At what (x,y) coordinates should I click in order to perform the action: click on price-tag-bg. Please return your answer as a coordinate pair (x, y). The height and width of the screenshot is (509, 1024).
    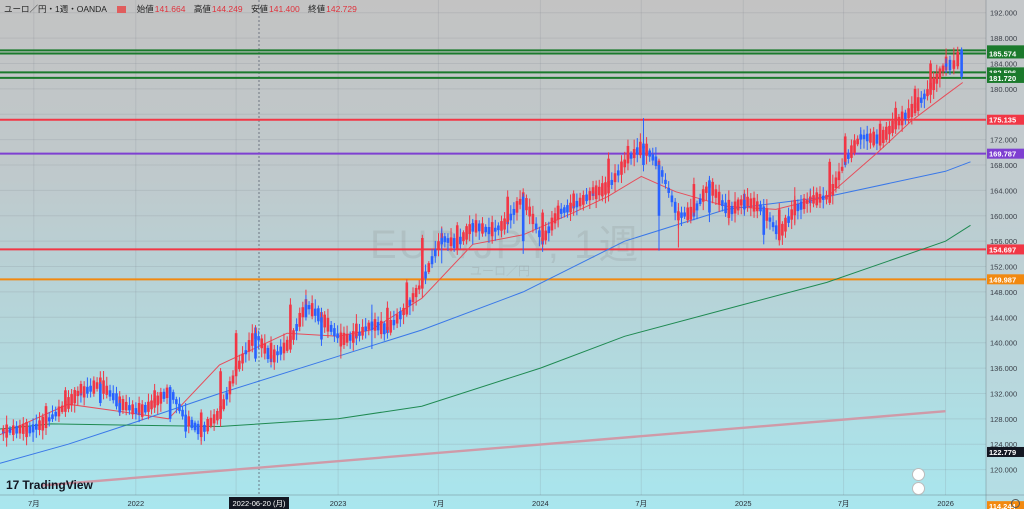
    Looking at the image, I should click on (1005, 451).